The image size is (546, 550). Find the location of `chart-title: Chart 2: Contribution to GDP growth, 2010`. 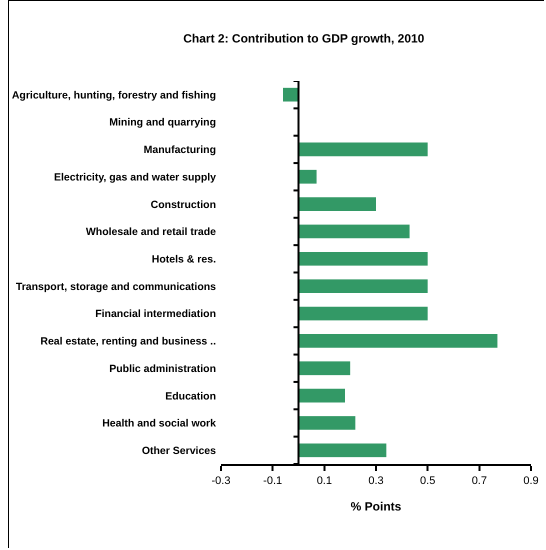

chart-title: Chart 2: Contribution to GDP growth, 2010 is located at coordinates (304, 38).